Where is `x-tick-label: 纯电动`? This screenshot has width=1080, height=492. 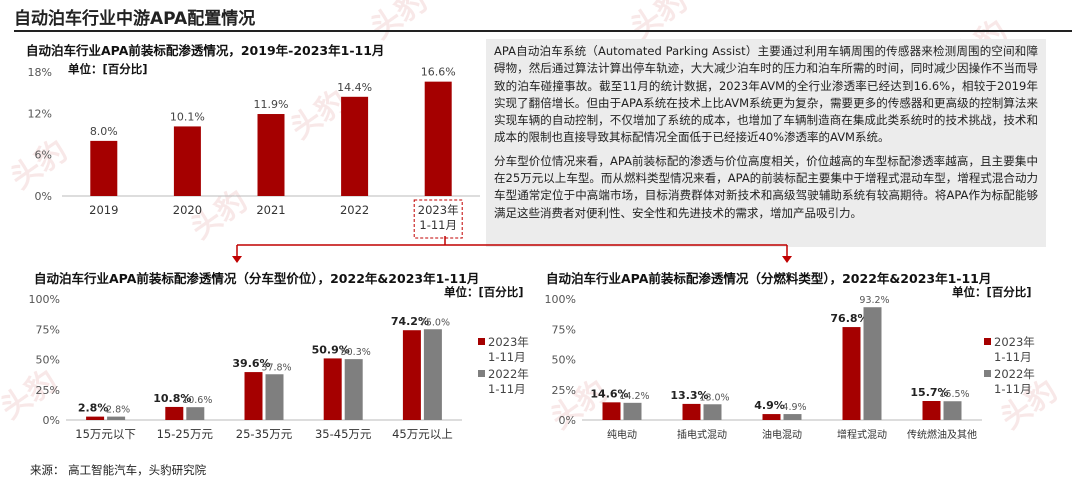
x-tick-label: 纯电动 is located at coordinates (622, 434).